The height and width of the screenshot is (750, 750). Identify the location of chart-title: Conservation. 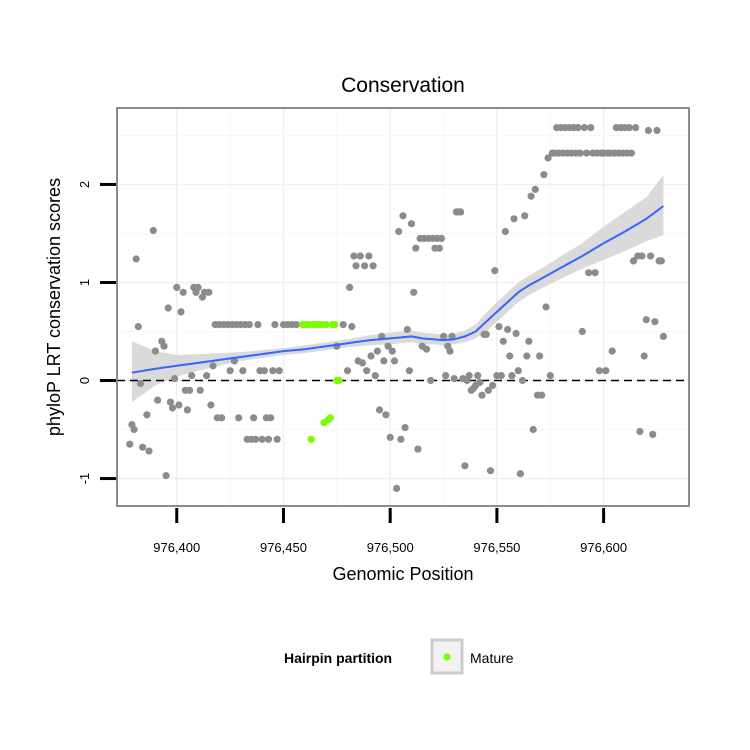
(403, 85).